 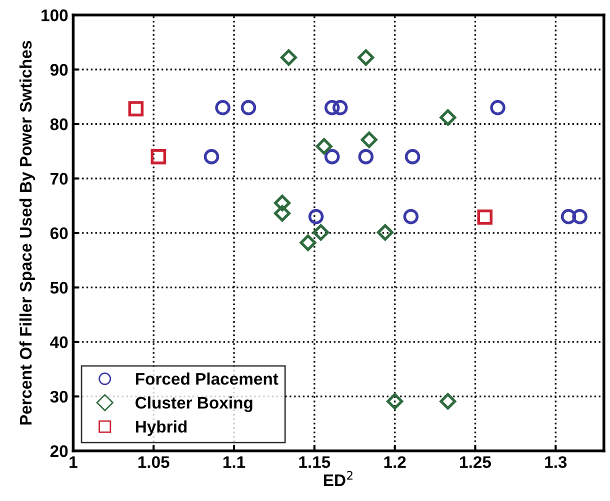 I want to click on x-tick-label: 1, so click(x=74, y=462).